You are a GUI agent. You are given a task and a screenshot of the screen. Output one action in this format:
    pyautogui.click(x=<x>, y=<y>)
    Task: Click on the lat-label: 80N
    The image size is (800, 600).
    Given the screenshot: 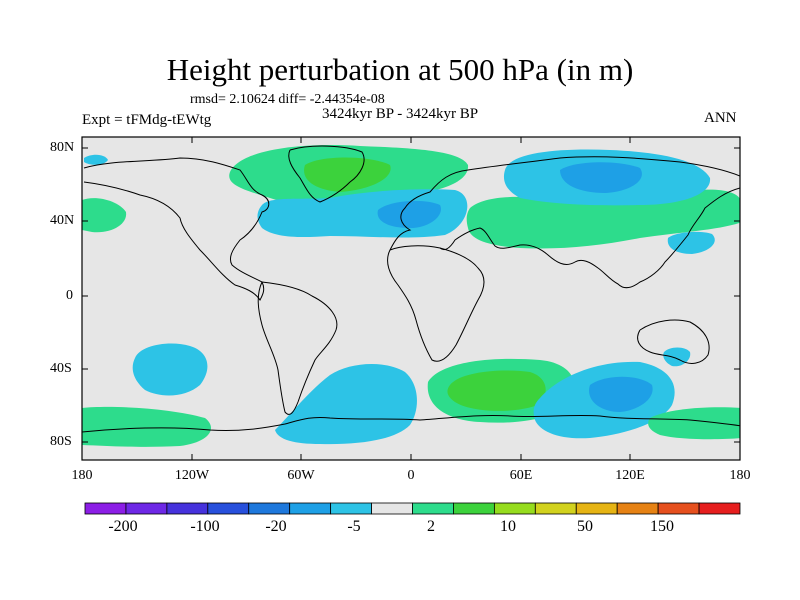 What is the action you would take?
    pyautogui.click(x=62, y=147)
    